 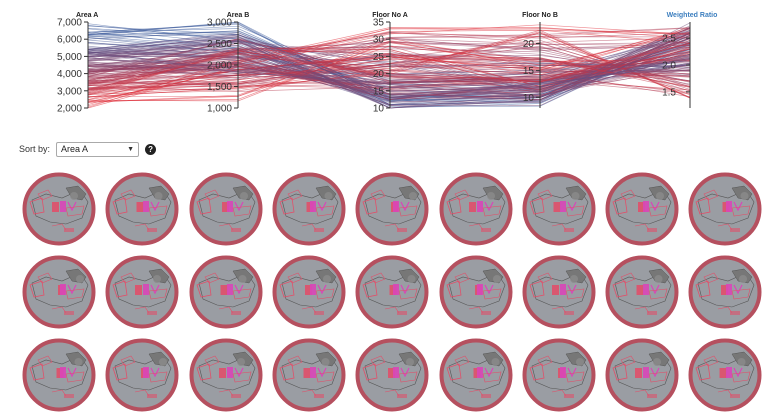 I want to click on question-icon: ?, so click(x=151, y=149).